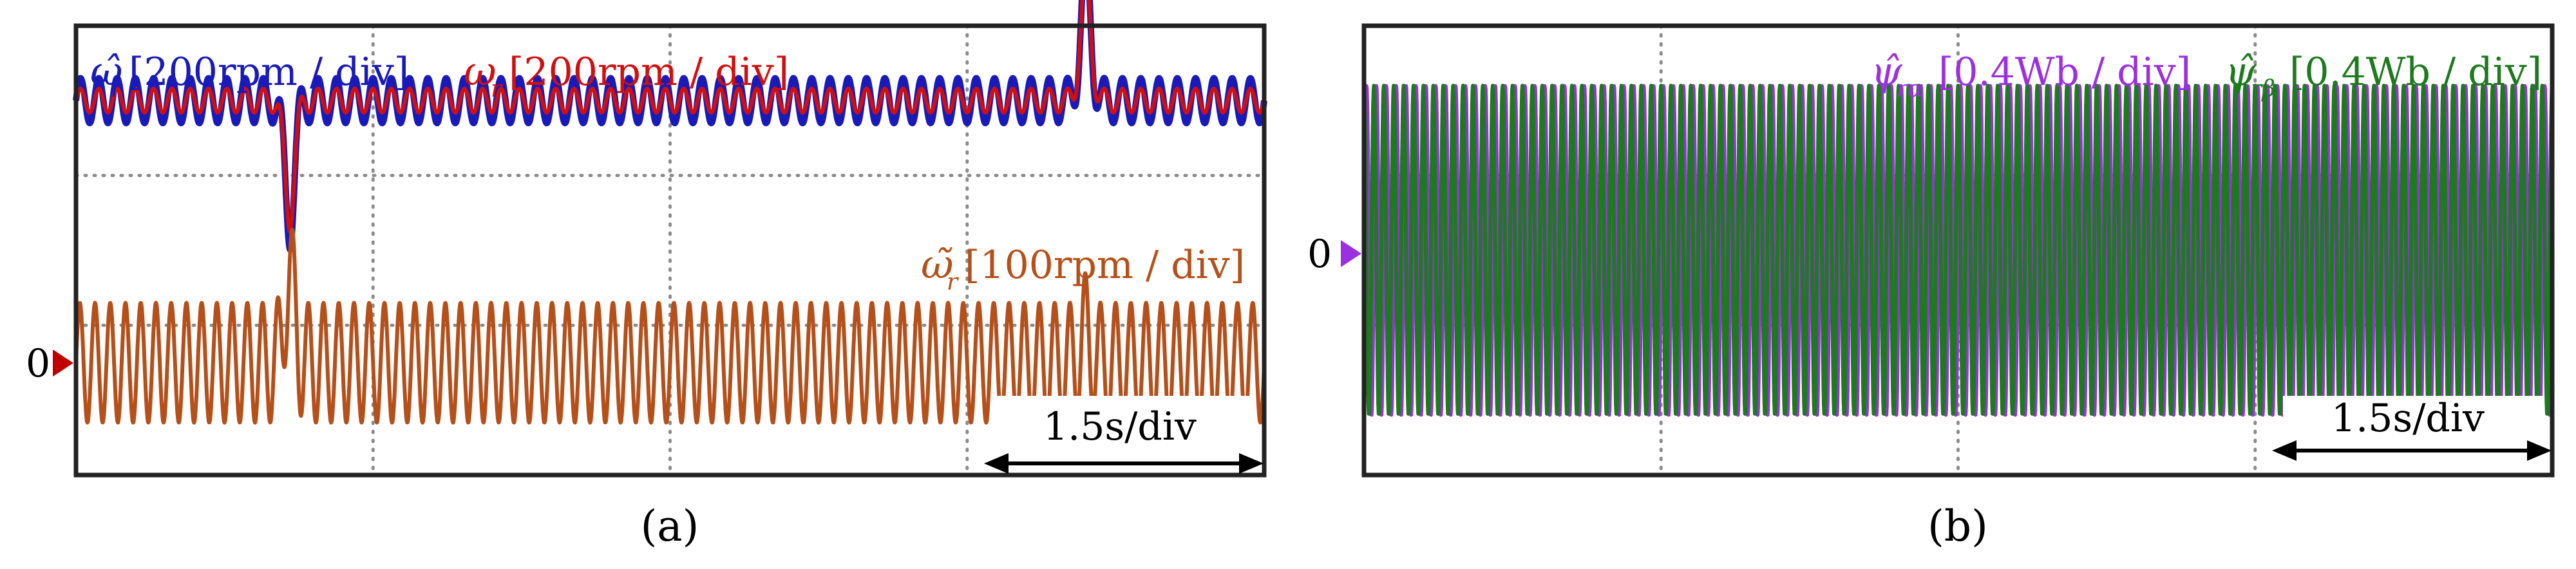  Describe the element at coordinates (1911, 89) in the screenshot. I see `legend-b-flux-alpha-sub: rα` at that location.